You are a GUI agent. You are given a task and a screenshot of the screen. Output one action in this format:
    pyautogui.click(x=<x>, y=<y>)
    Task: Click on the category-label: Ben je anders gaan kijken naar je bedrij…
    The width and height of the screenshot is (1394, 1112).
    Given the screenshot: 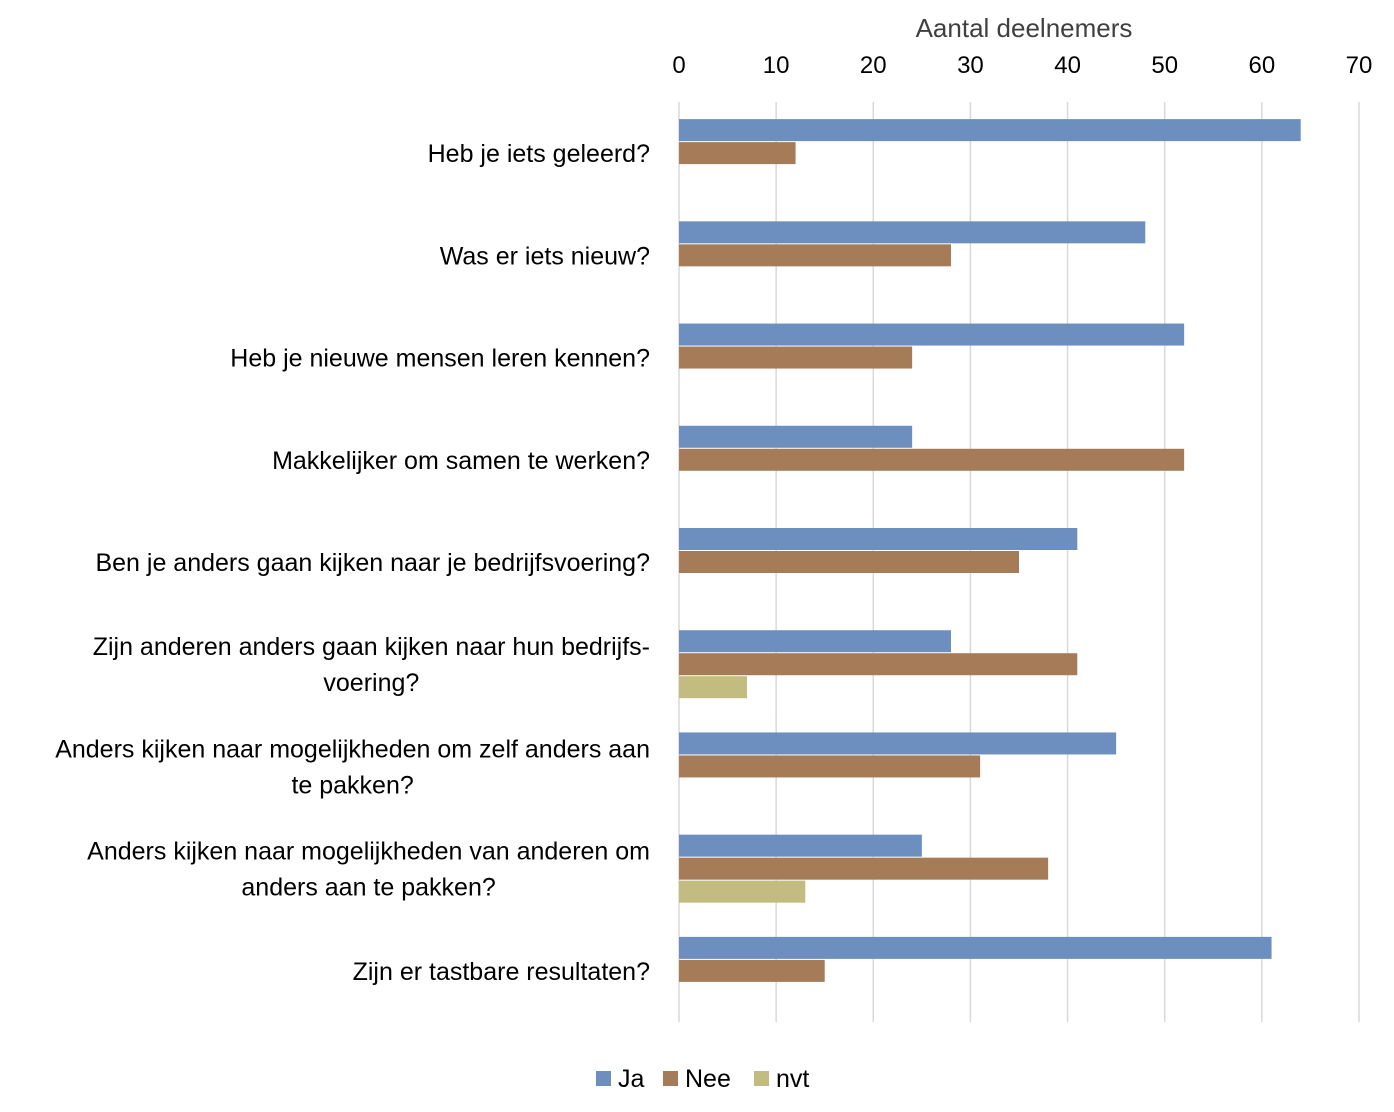 What is the action you would take?
    pyautogui.click(x=372, y=563)
    